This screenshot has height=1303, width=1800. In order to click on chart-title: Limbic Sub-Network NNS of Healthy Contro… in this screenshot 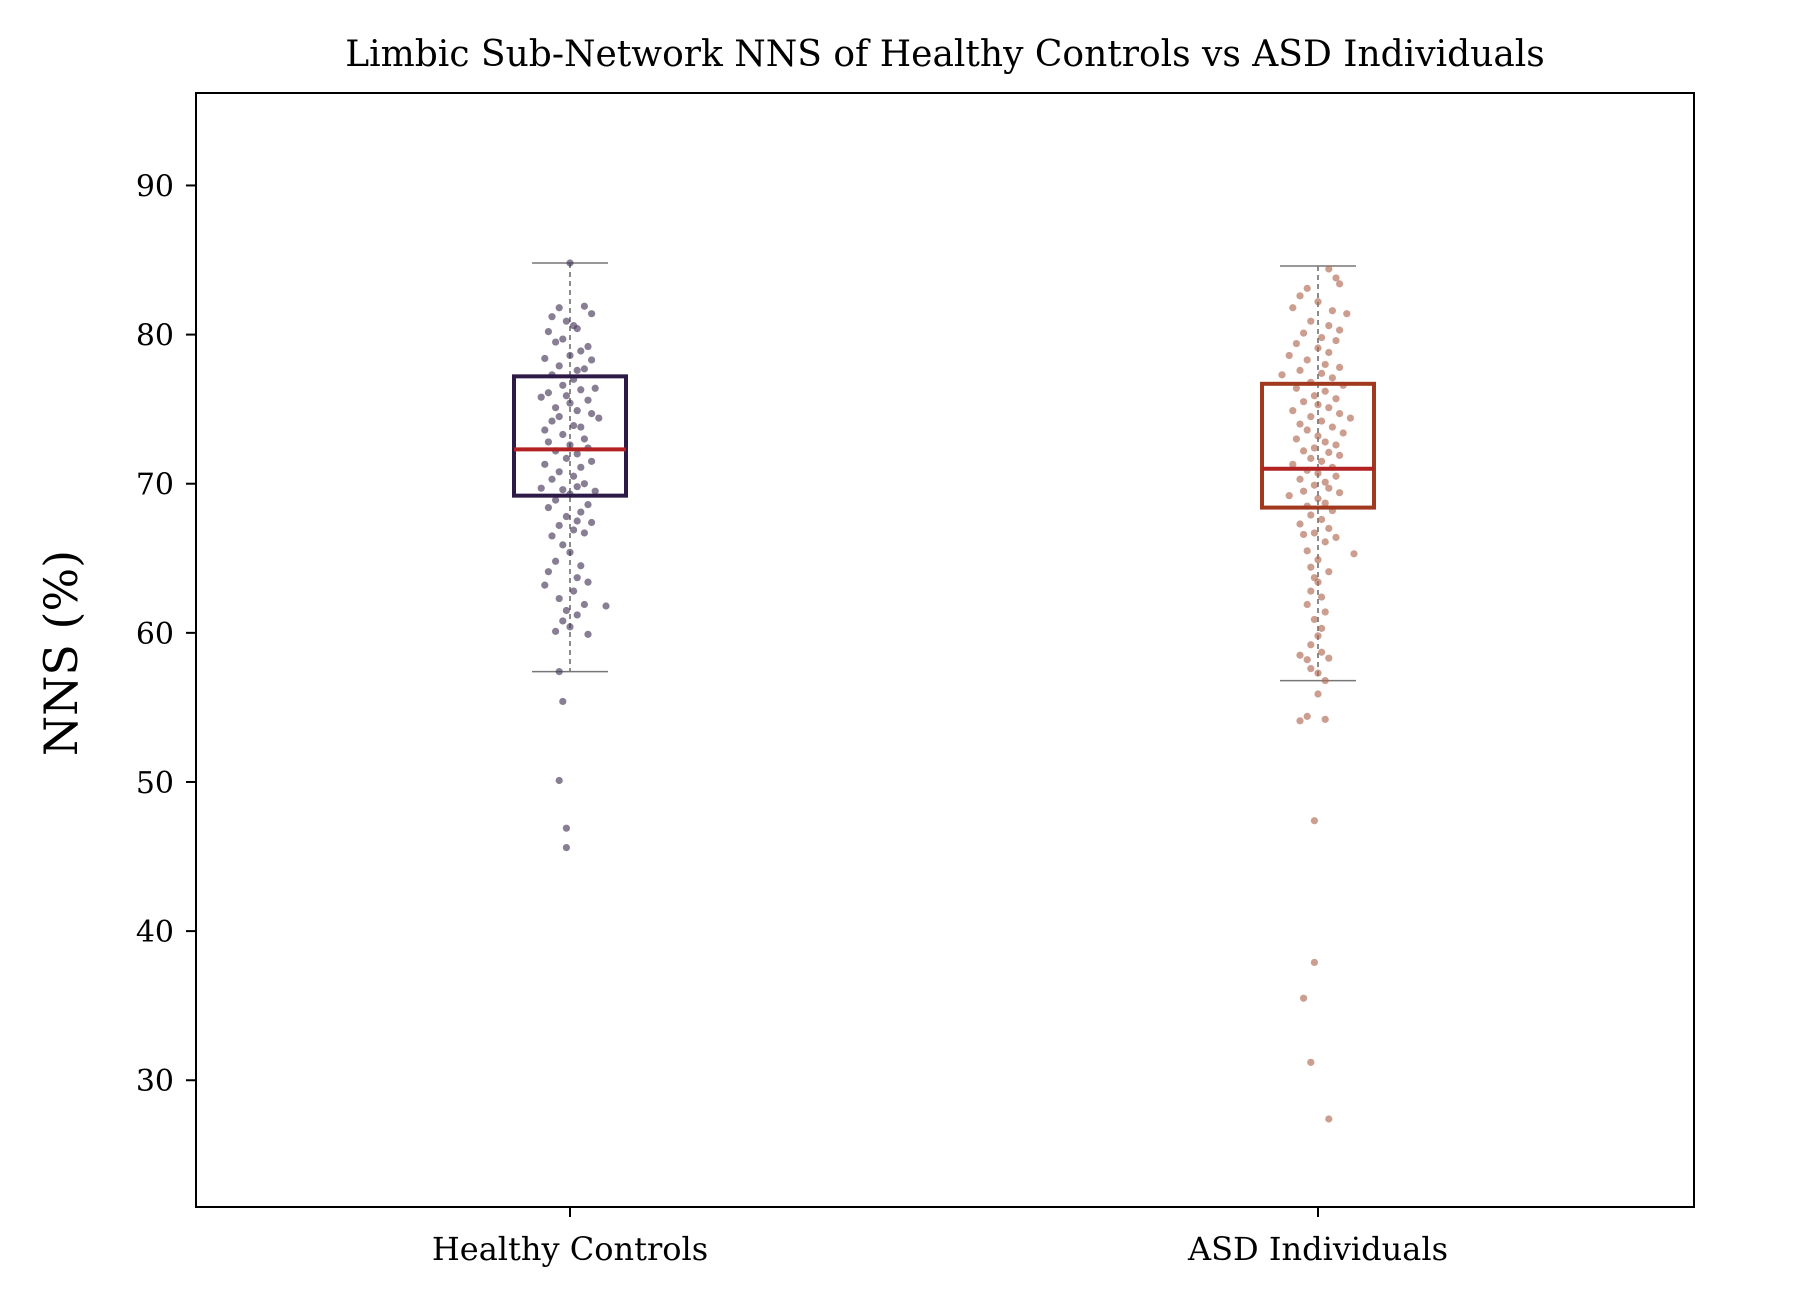, I will do `click(945, 54)`.